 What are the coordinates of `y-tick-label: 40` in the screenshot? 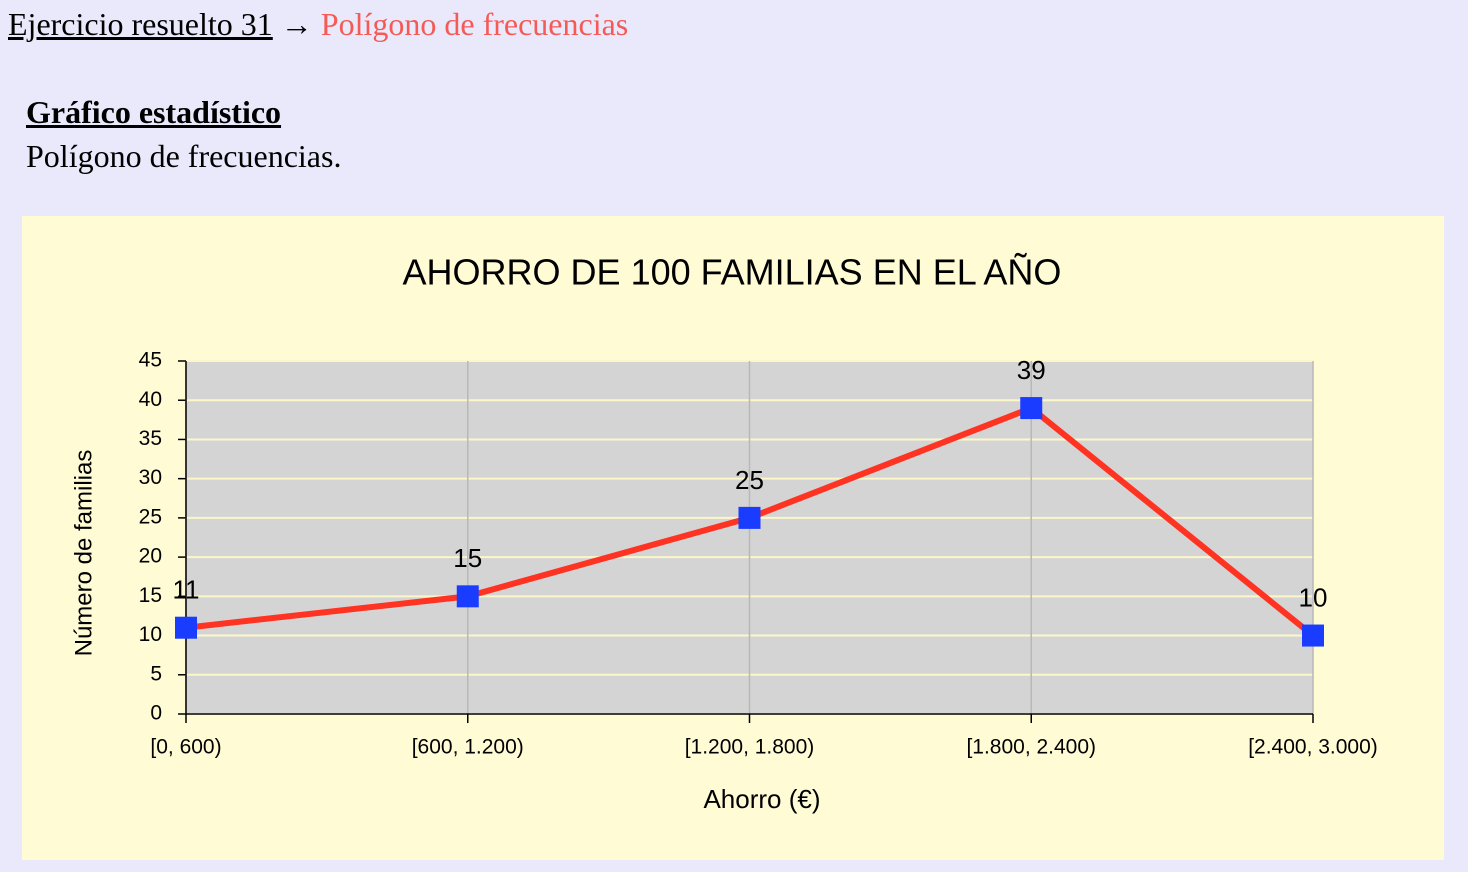 It's located at (150, 399).